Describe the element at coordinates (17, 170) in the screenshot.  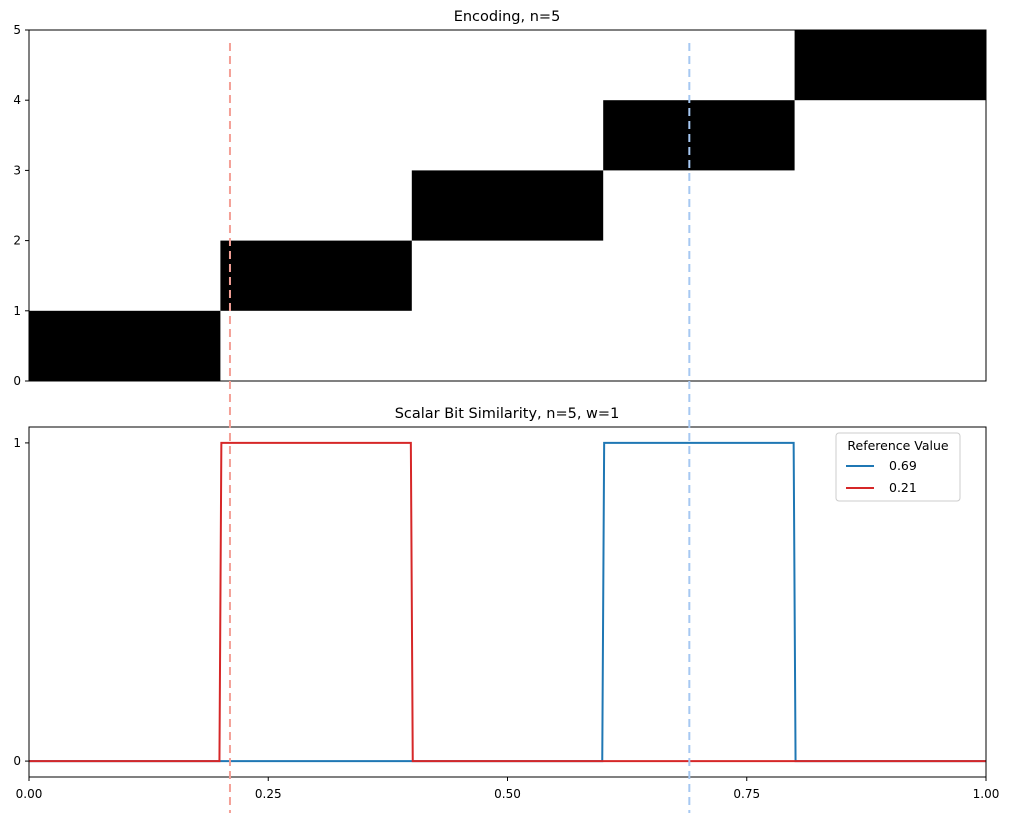
I see `encoding-y-tick-label-3: 3` at that location.